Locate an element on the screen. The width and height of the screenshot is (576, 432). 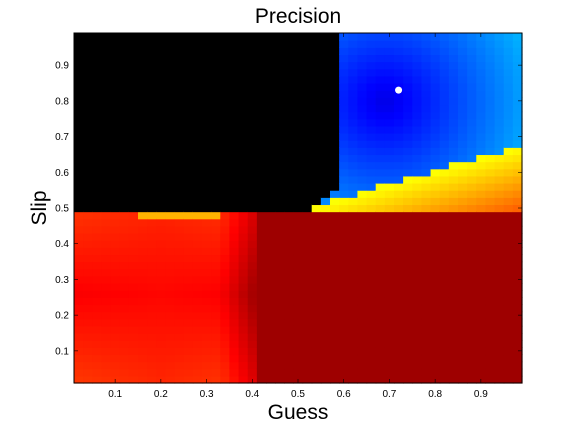
y-axis-label: Slip is located at coordinates (39, 207).